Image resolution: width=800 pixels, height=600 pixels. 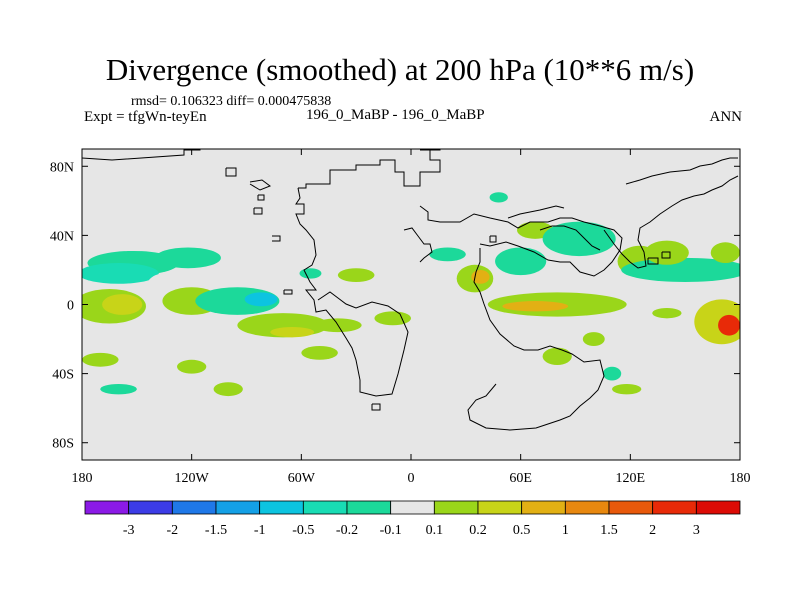 What do you see at coordinates (303, 530) in the screenshot?
I see `colorbar-level-label: -0.5` at bounding box center [303, 530].